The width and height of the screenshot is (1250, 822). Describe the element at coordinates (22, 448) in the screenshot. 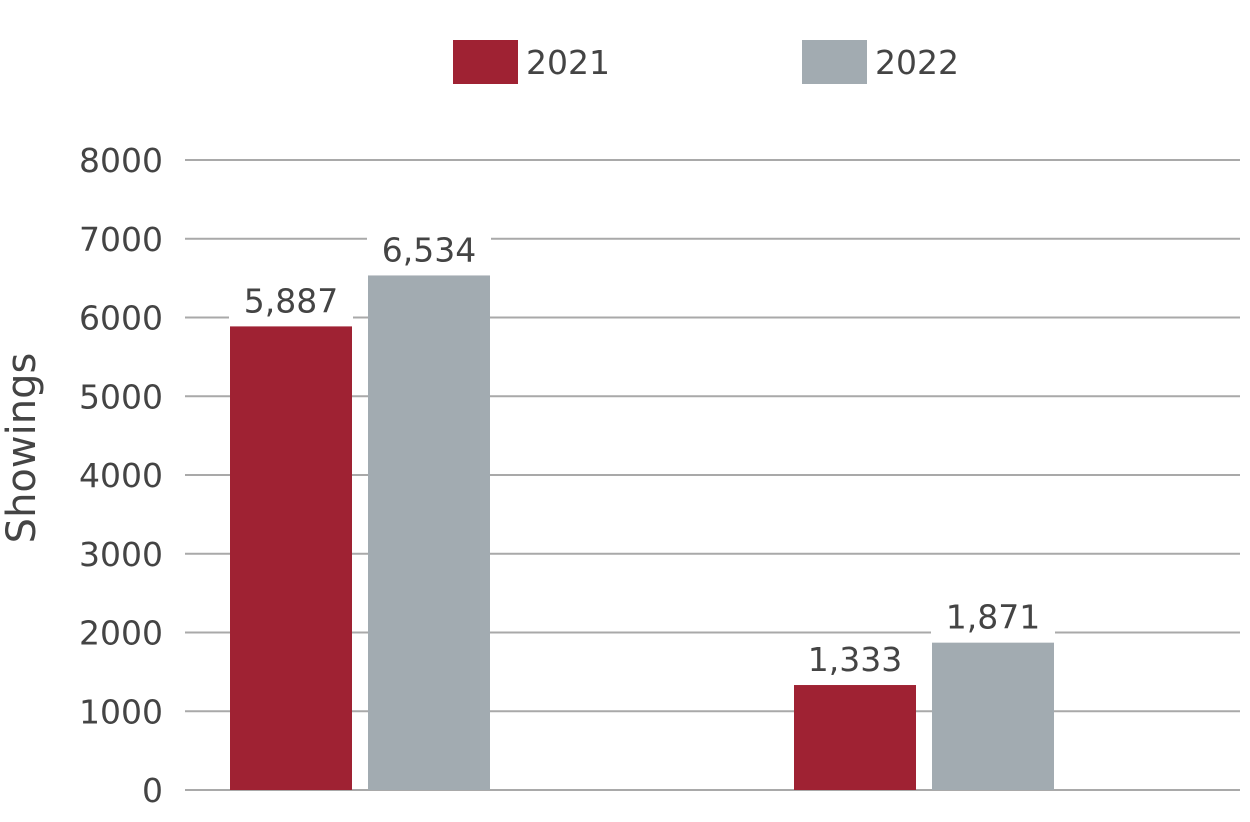

I see `y-axis-label: Showings` at that location.